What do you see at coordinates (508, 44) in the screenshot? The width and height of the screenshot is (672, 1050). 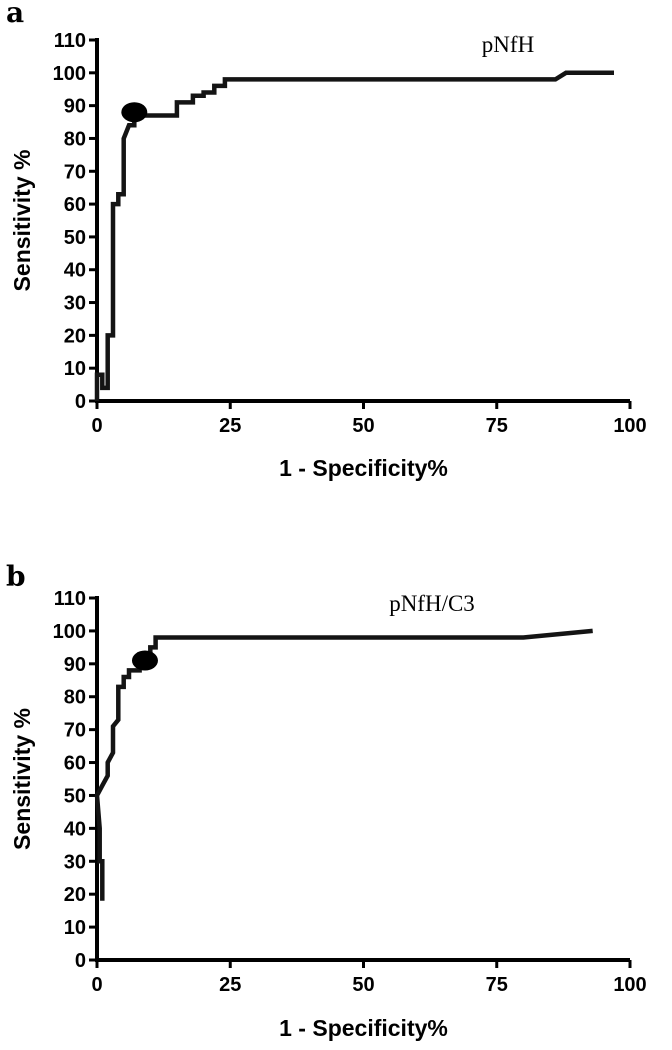 I see `series-label: pNfH` at bounding box center [508, 44].